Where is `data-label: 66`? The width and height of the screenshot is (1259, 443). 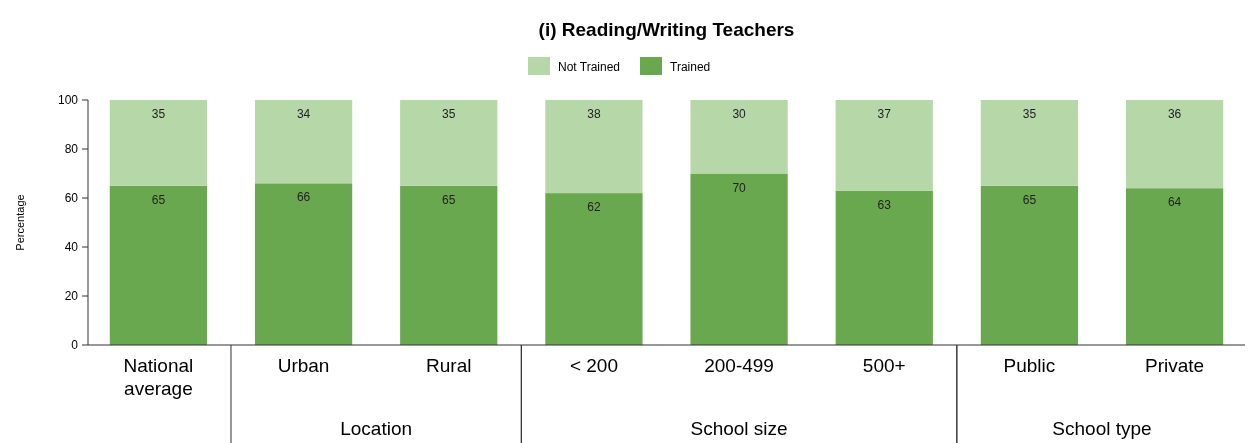 data-label: 66 is located at coordinates (303, 197).